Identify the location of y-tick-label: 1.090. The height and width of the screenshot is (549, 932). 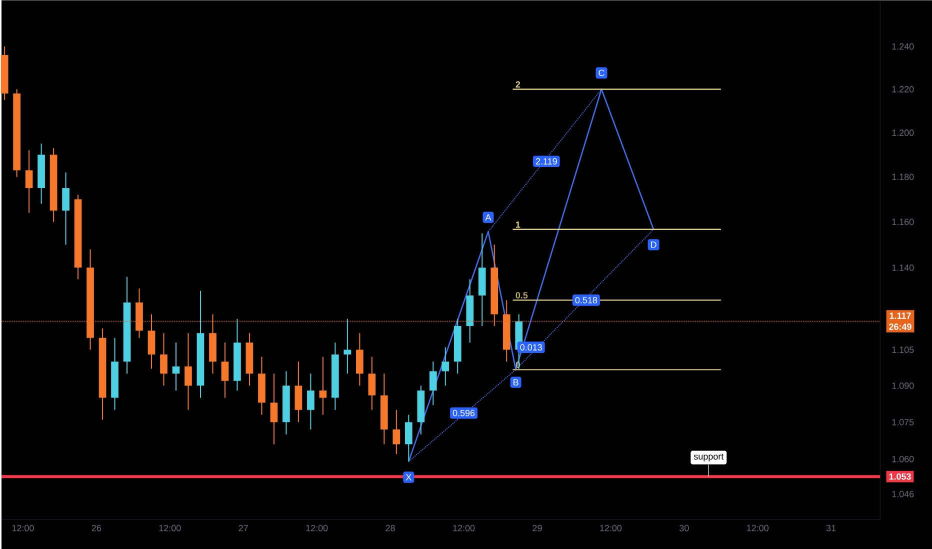
(903, 385).